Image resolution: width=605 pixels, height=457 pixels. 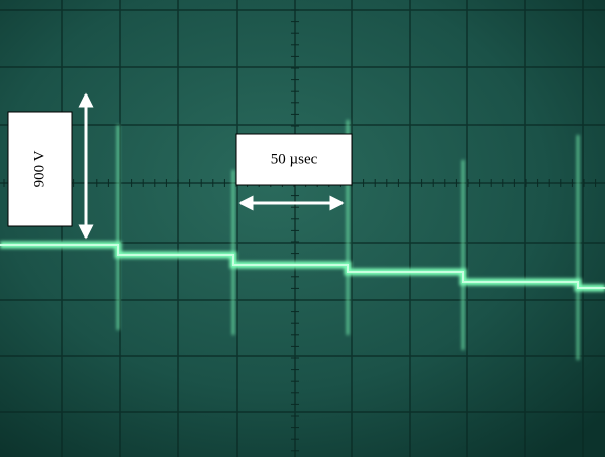 I want to click on time-label: 50 µsec, so click(x=294, y=159).